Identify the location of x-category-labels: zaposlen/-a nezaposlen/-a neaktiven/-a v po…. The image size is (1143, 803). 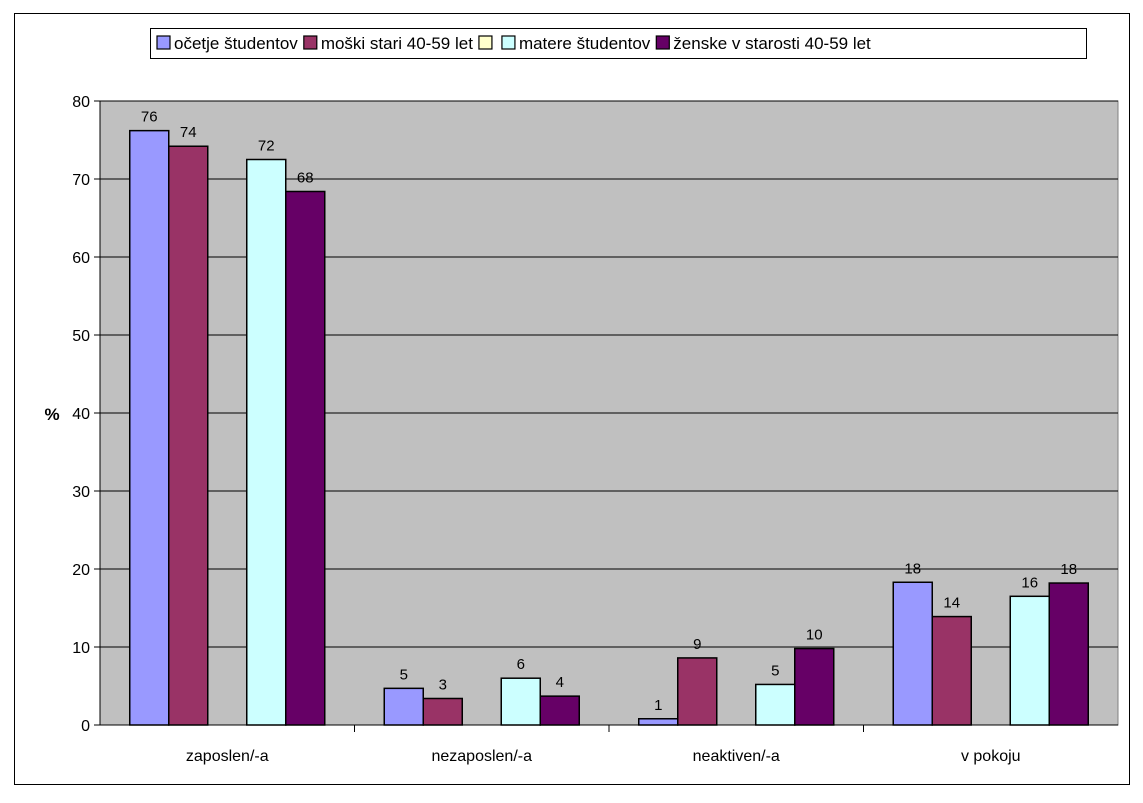
(603, 756).